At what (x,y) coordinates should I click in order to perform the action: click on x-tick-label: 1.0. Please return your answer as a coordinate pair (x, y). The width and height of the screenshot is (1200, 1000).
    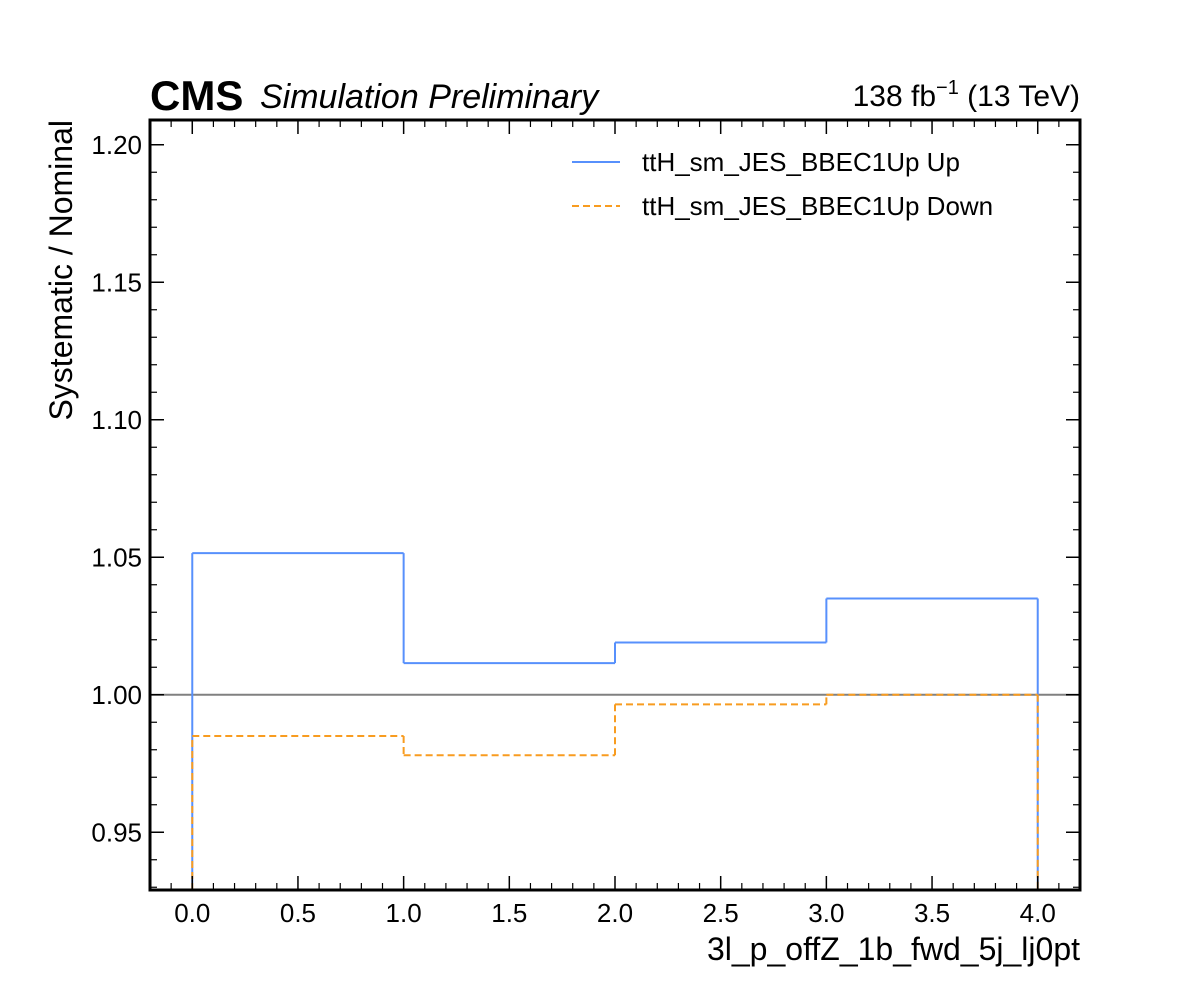
    Looking at the image, I should click on (404, 913).